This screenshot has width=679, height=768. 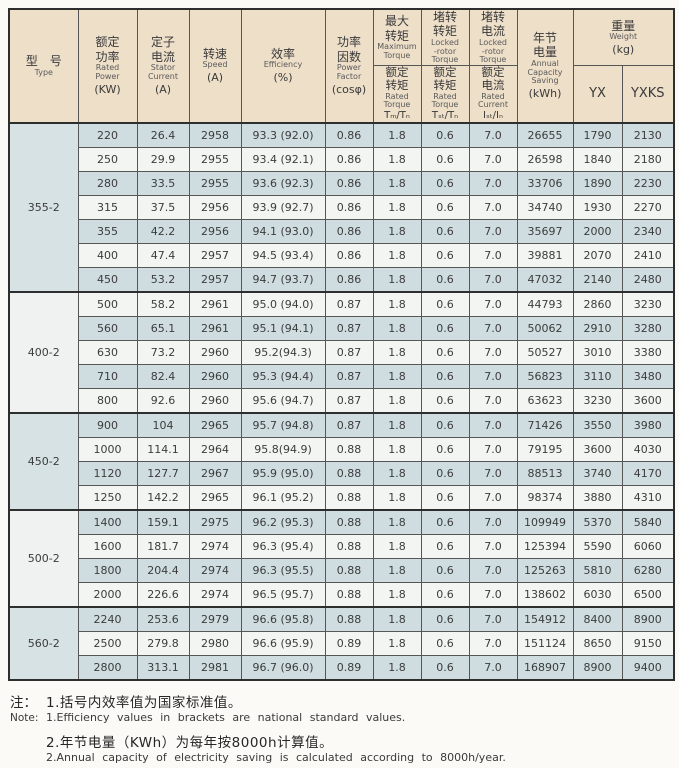 I want to click on header-annual-saving-zh: 年节 电量, so click(x=544, y=45).